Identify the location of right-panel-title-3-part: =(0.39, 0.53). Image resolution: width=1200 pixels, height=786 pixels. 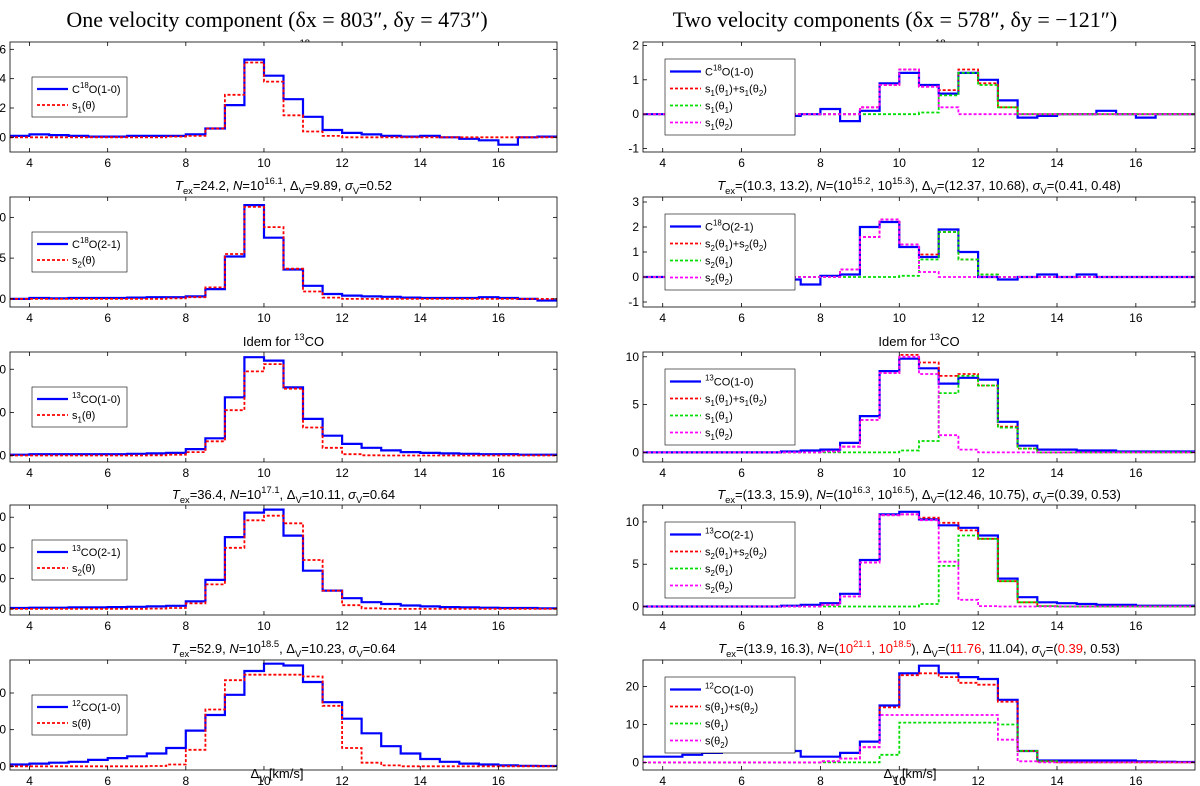
(1084, 494).